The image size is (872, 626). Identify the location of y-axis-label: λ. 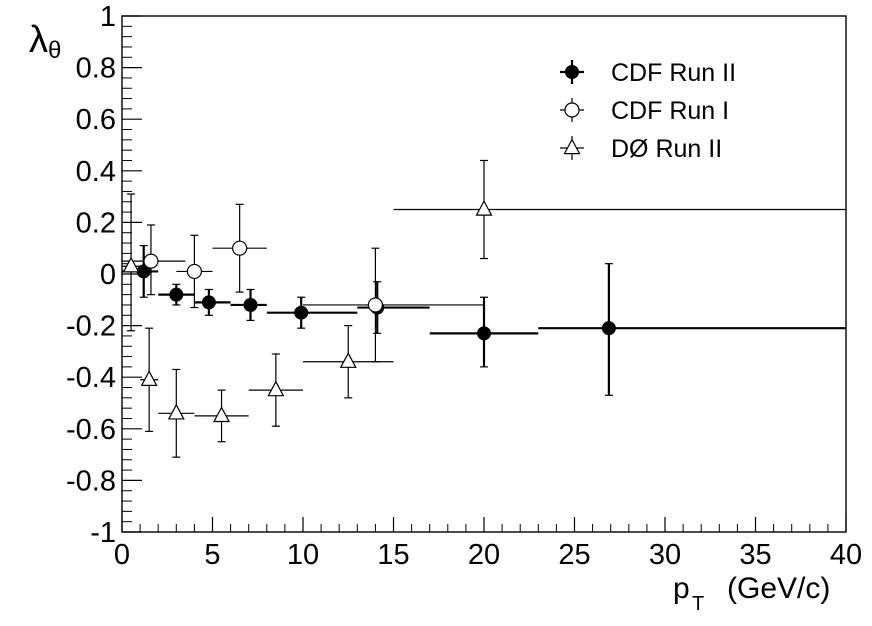
(38, 40).